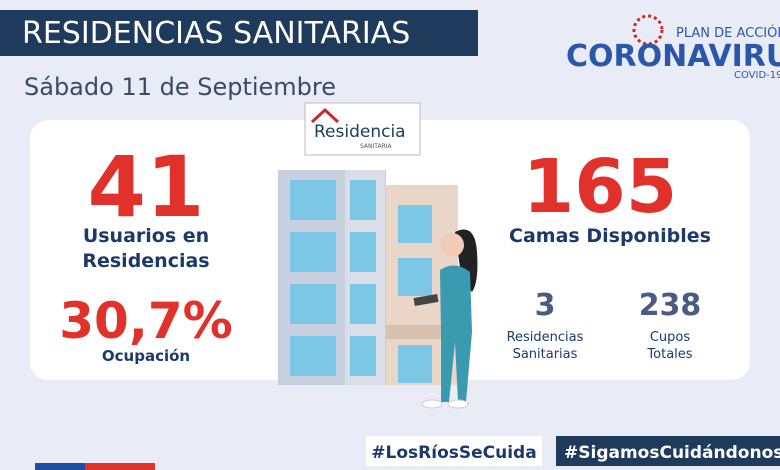  What do you see at coordinates (216, 33) in the screenshot?
I see `title: RESIDENCIAS SANITARIAS` at bounding box center [216, 33].